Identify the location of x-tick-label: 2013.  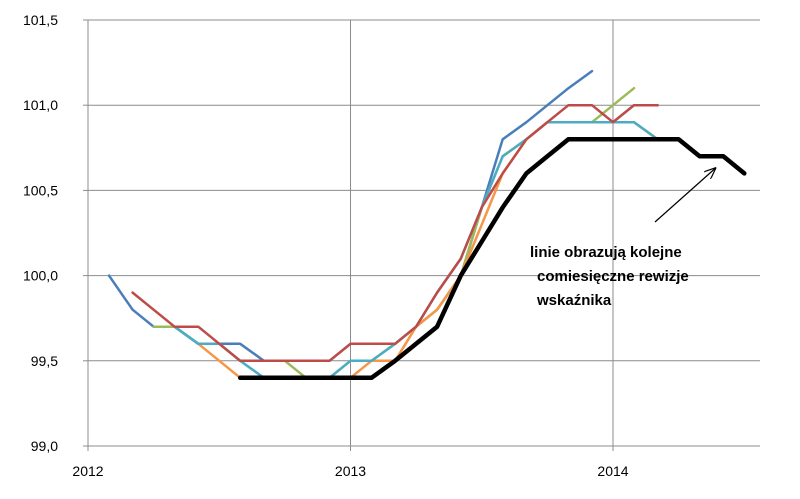
(350, 471).